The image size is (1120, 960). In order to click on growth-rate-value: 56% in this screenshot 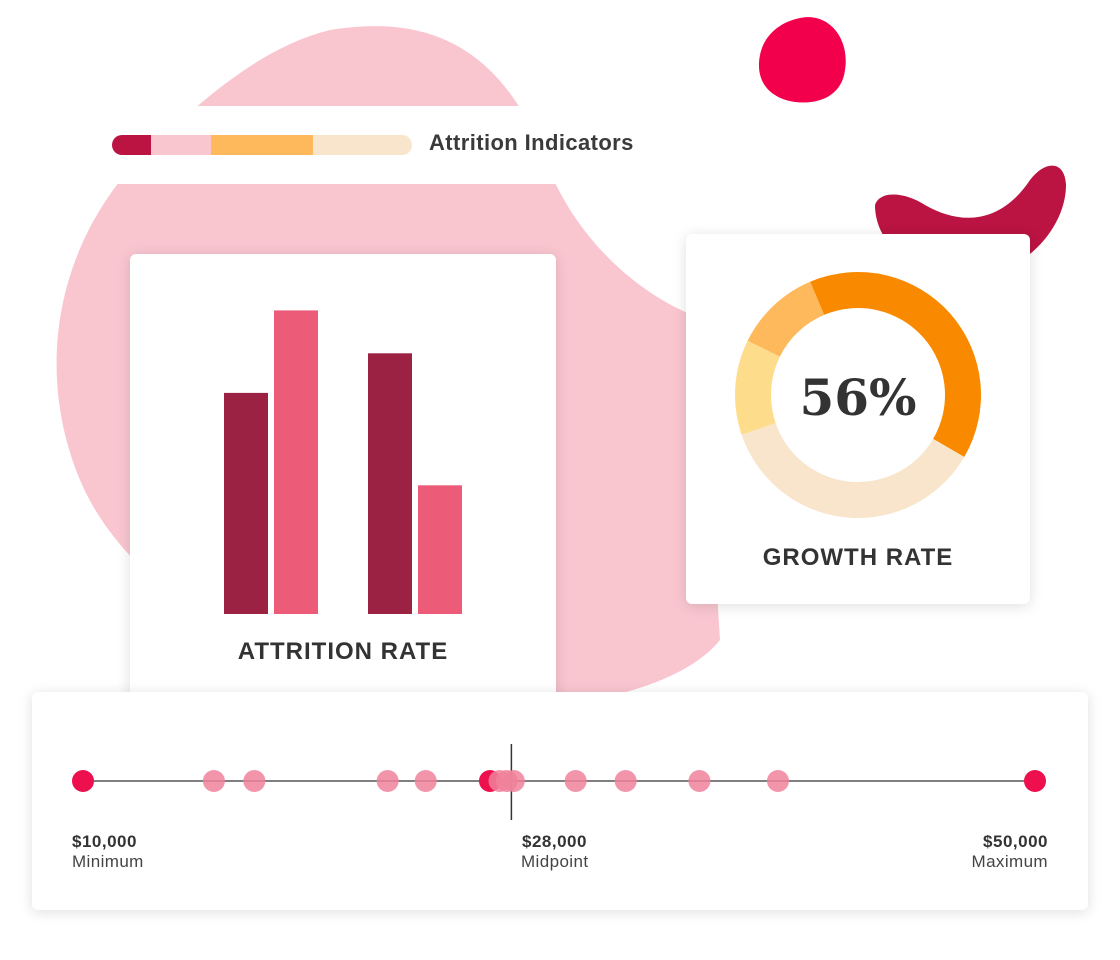, I will do `click(858, 397)`.